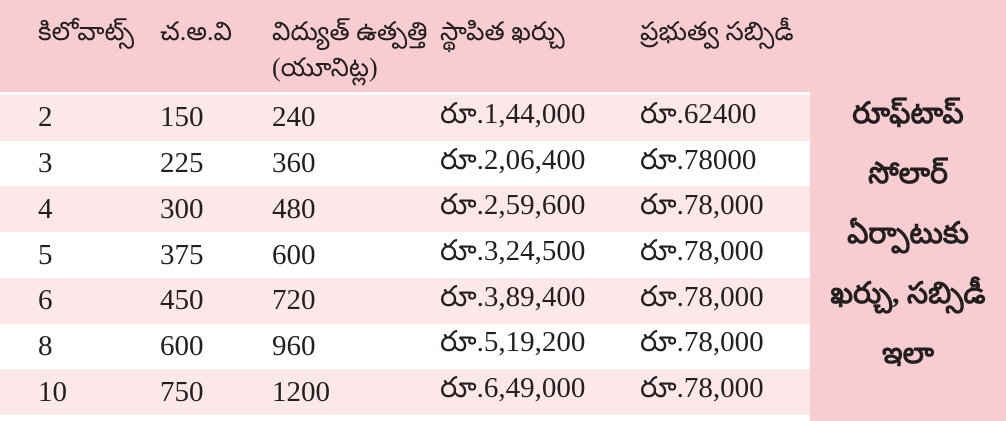  What do you see at coordinates (513, 159) in the screenshot?
I see `cell-installed-cost: రూ.2,06,400` at bounding box center [513, 159].